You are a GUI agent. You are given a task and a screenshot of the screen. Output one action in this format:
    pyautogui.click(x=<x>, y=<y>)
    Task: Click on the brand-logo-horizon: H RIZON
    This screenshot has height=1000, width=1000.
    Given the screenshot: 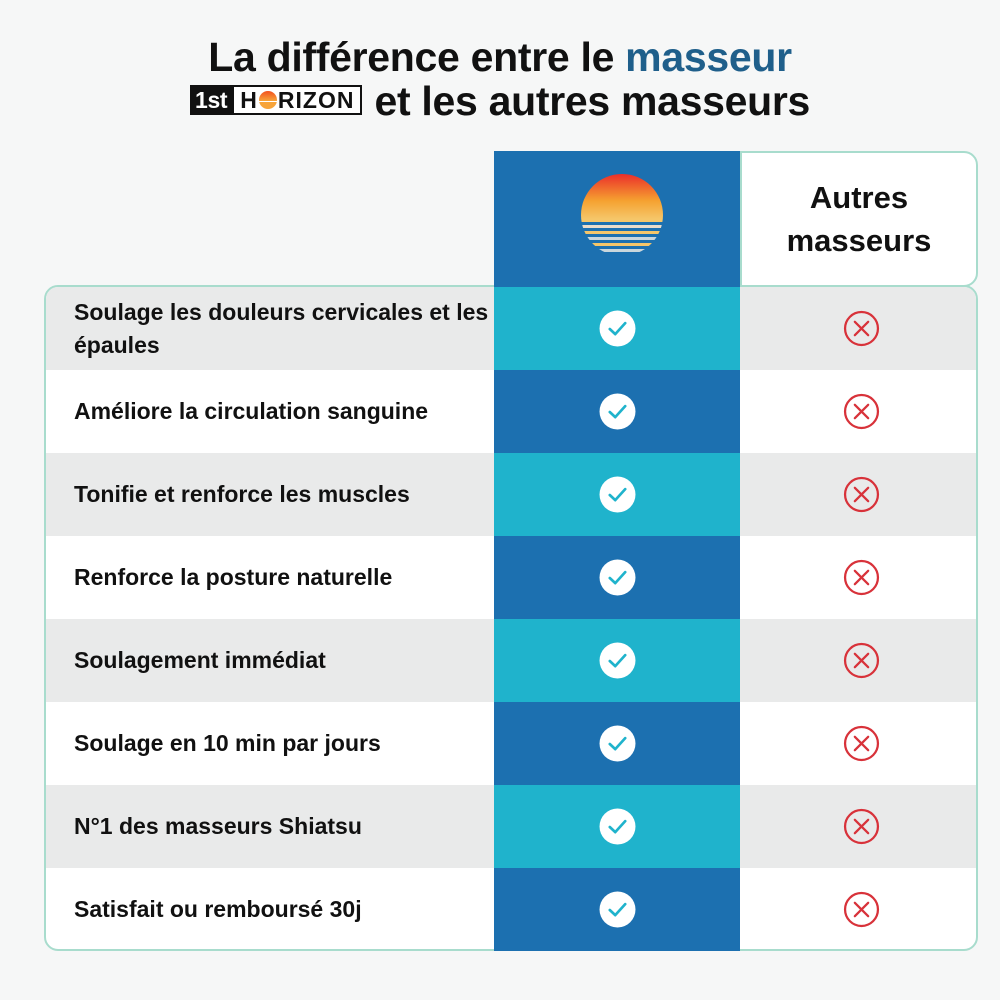 What is the action you would take?
    pyautogui.click(x=297, y=100)
    